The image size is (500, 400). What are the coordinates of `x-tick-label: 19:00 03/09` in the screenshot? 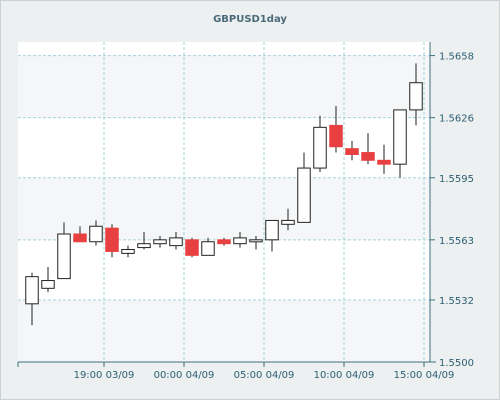 It's located at (104, 375).